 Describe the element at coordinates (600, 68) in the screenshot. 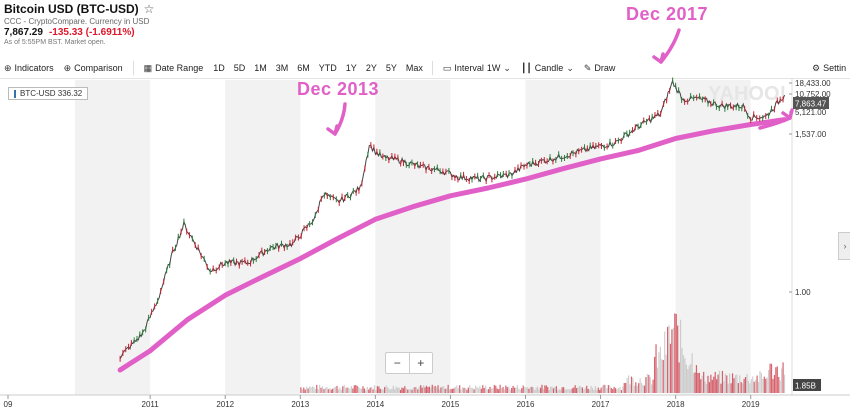

I see `draw-button: ✎ Draw` at that location.